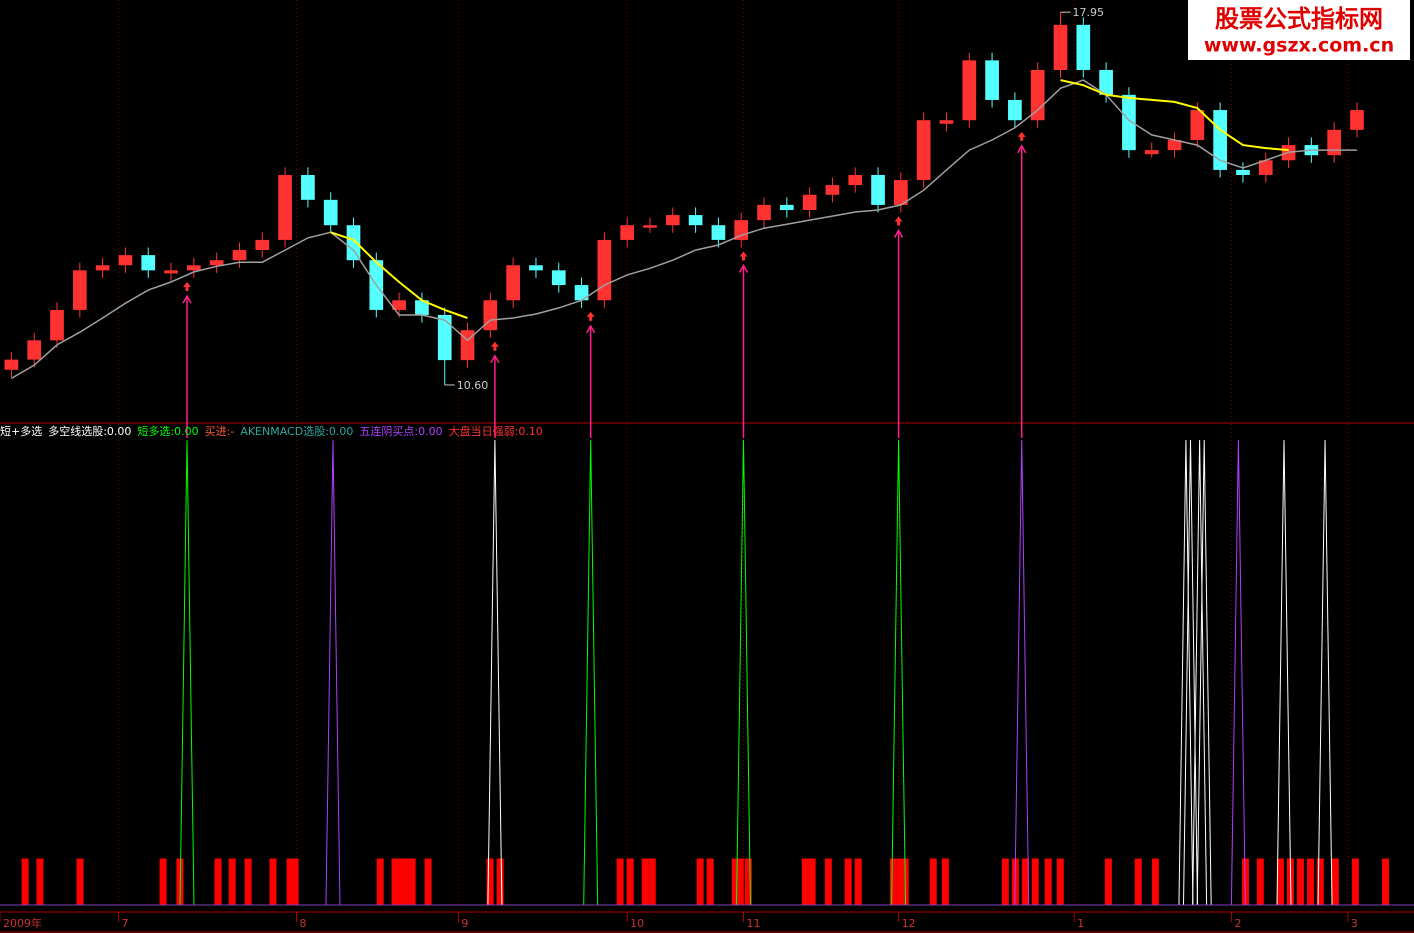 The width and height of the screenshot is (1414, 933). What do you see at coordinates (21, 431) in the screenshot?
I see `legend-entry: 短+多选` at bounding box center [21, 431].